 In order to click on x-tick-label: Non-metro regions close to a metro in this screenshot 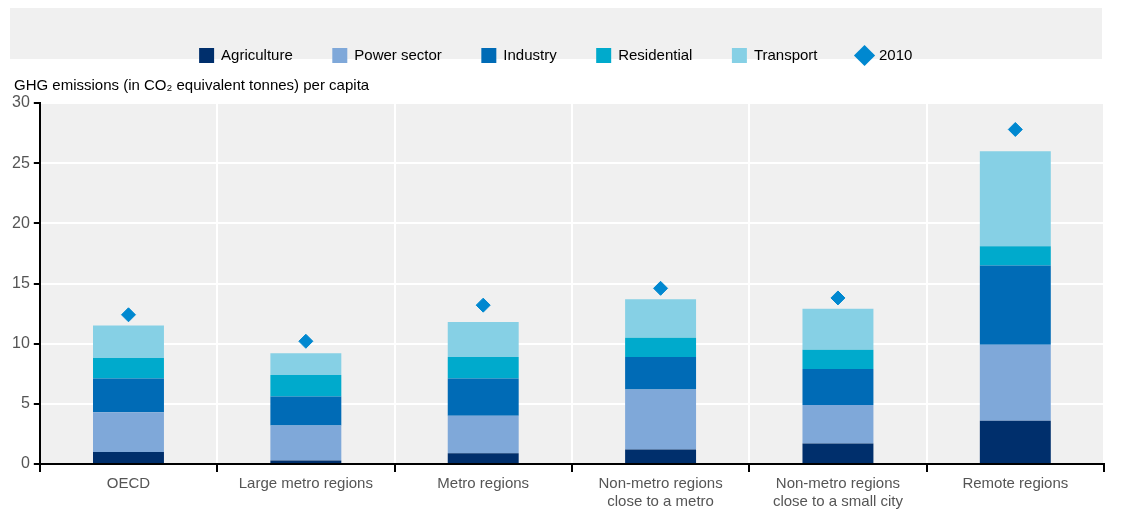, I will do `click(660, 492)`.